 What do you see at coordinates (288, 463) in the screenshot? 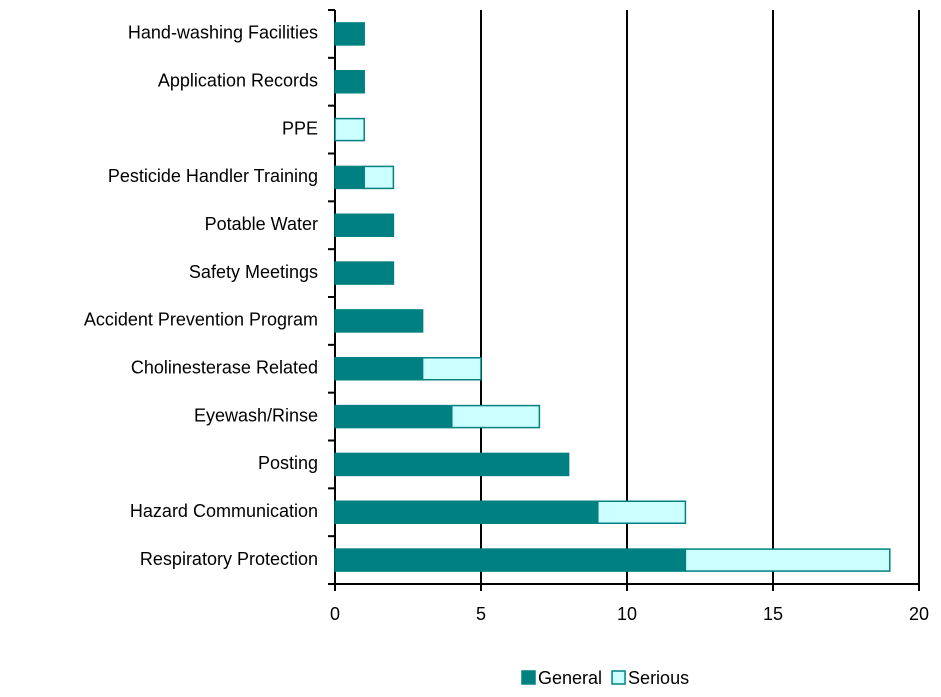
I see `y-tick-label: Posting` at bounding box center [288, 463].